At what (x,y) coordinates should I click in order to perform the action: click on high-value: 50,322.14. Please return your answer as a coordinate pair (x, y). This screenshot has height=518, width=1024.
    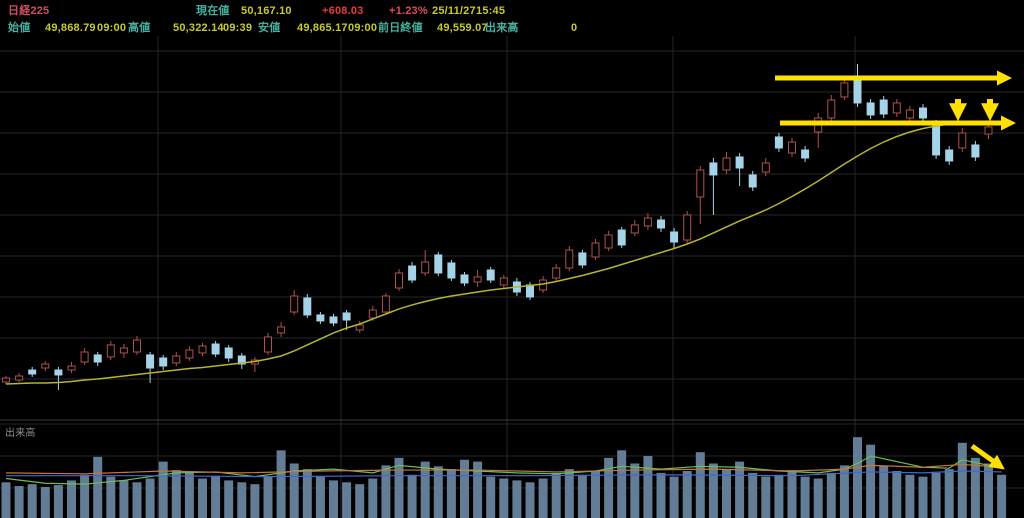
    Looking at the image, I should click on (198, 28).